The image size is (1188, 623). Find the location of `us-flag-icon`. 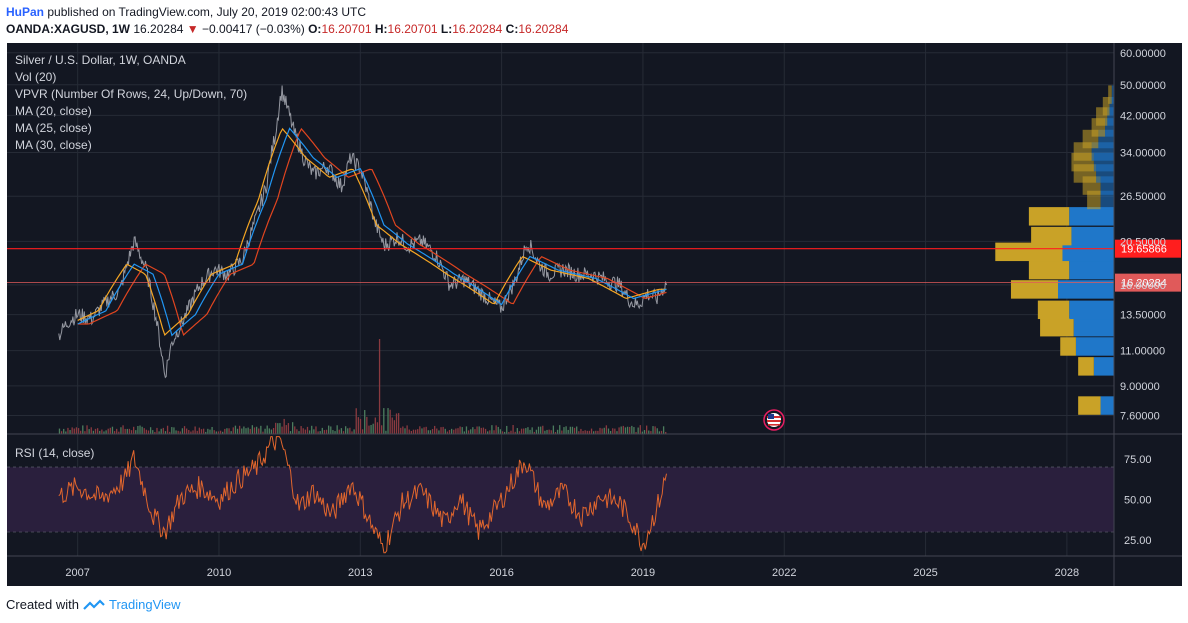

us-flag-icon is located at coordinates (774, 420).